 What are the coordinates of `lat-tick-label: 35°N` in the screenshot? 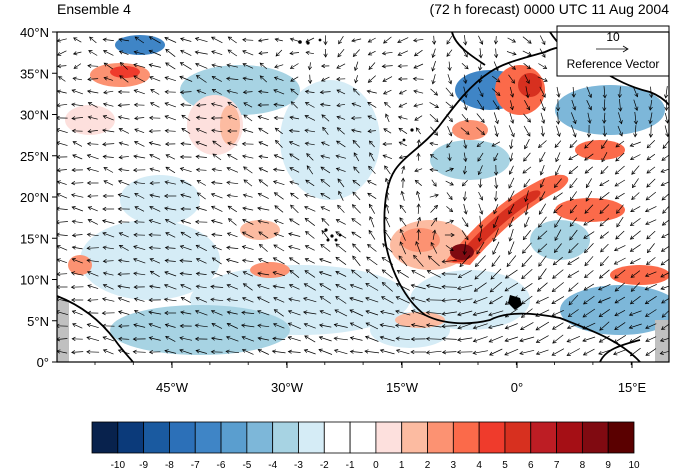 It's located at (34, 73).